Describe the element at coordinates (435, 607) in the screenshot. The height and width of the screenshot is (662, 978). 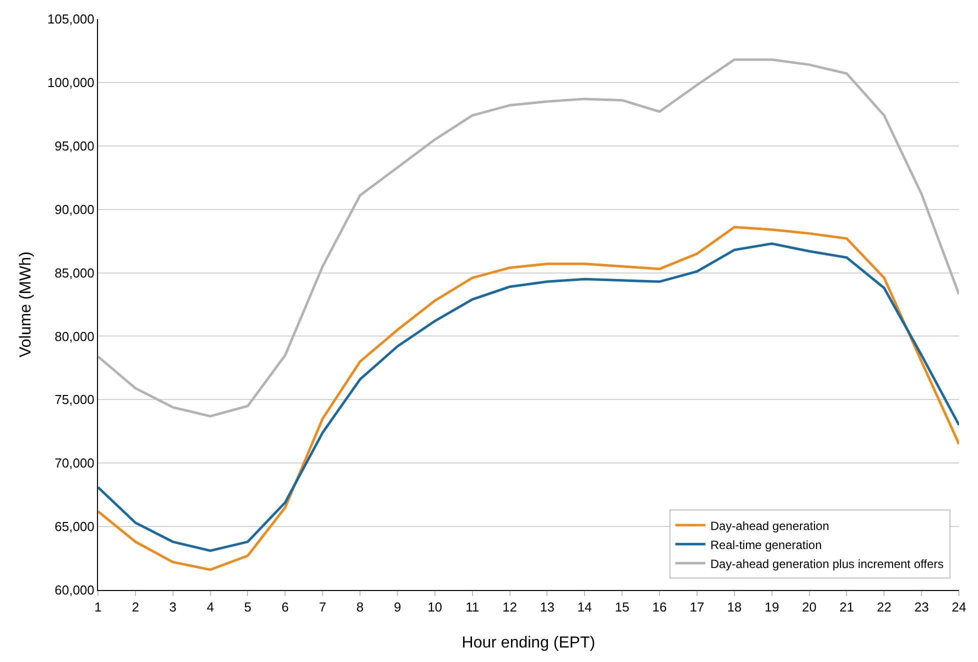
I see `x-tick-label: 10` at that location.